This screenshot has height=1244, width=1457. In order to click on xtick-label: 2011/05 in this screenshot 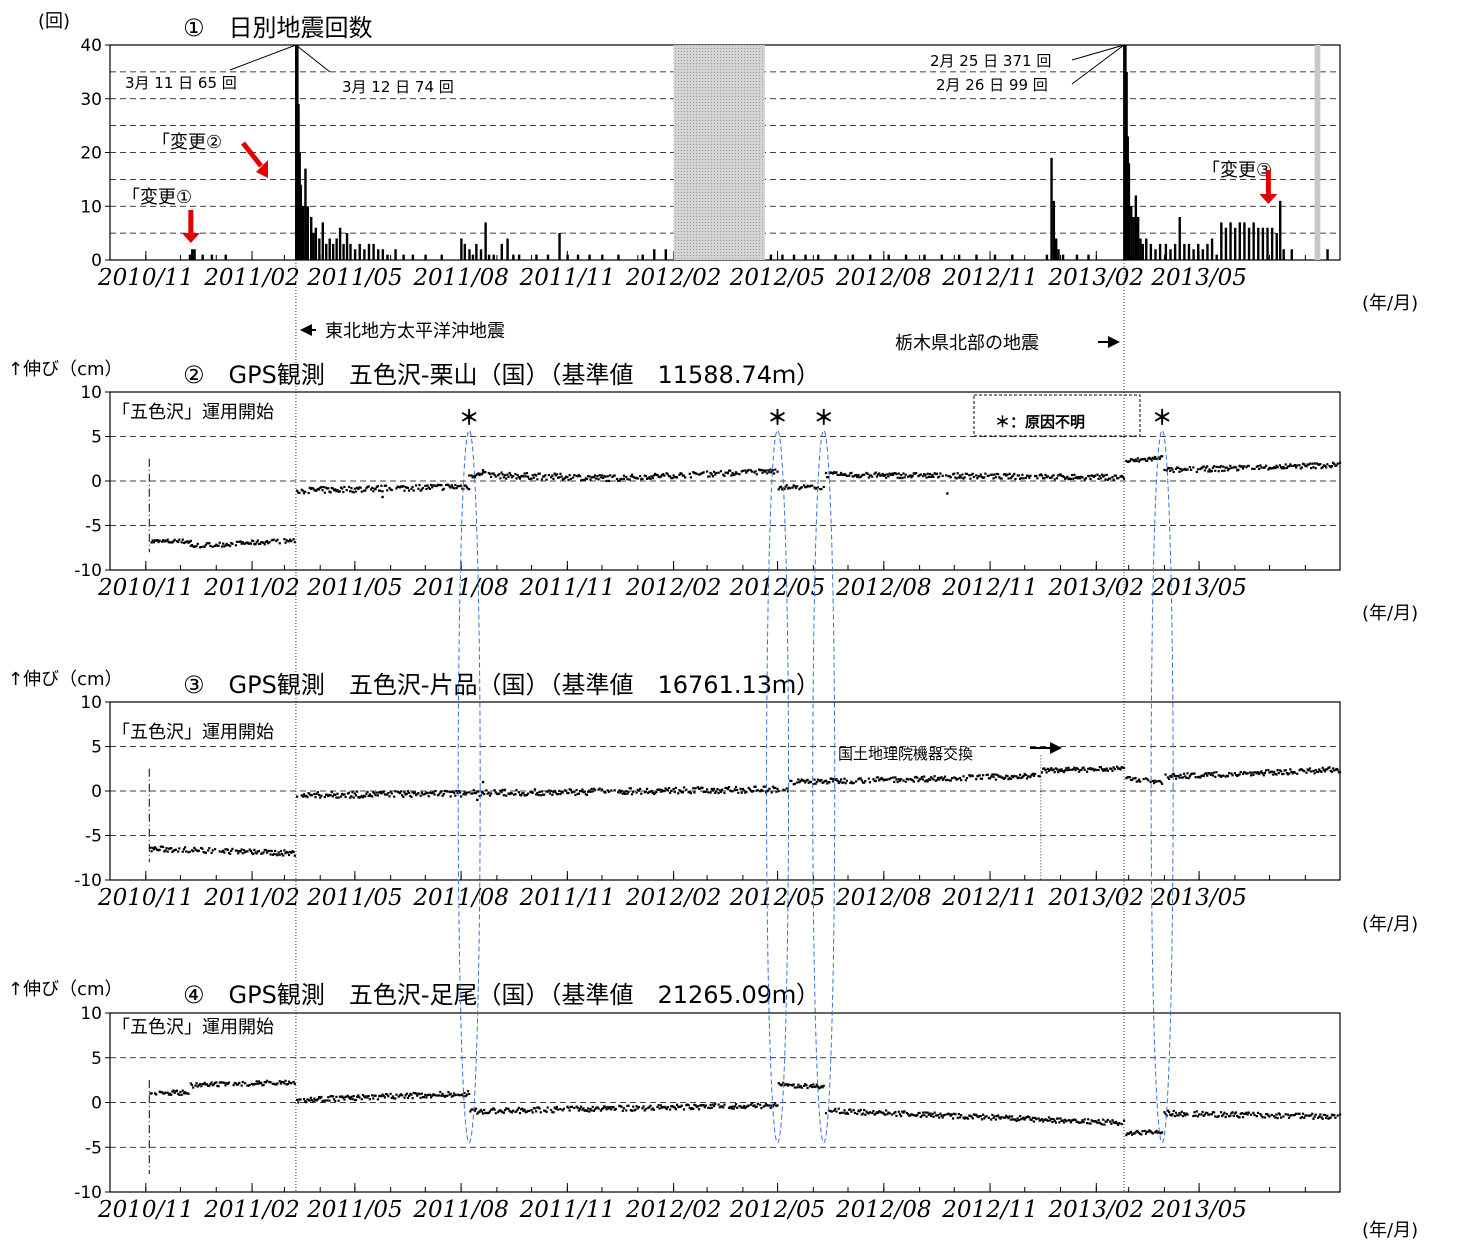, I will do `click(354, 898)`.